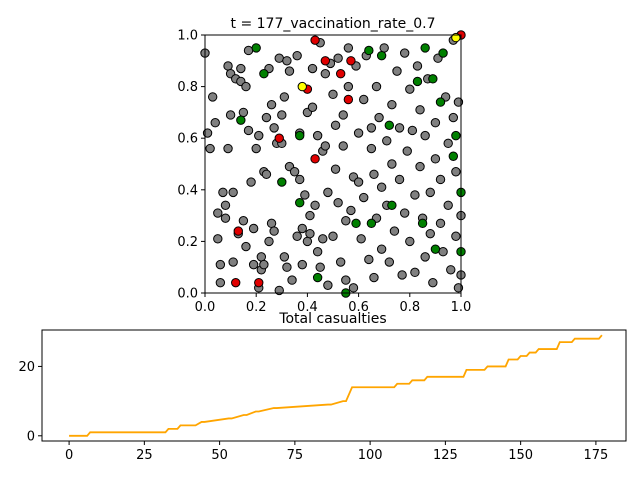 Image resolution: width=640 pixels, height=480 pixels. What do you see at coordinates (370, 455) in the screenshot?
I see `line-x-tick-label: 100` at bounding box center [370, 455].